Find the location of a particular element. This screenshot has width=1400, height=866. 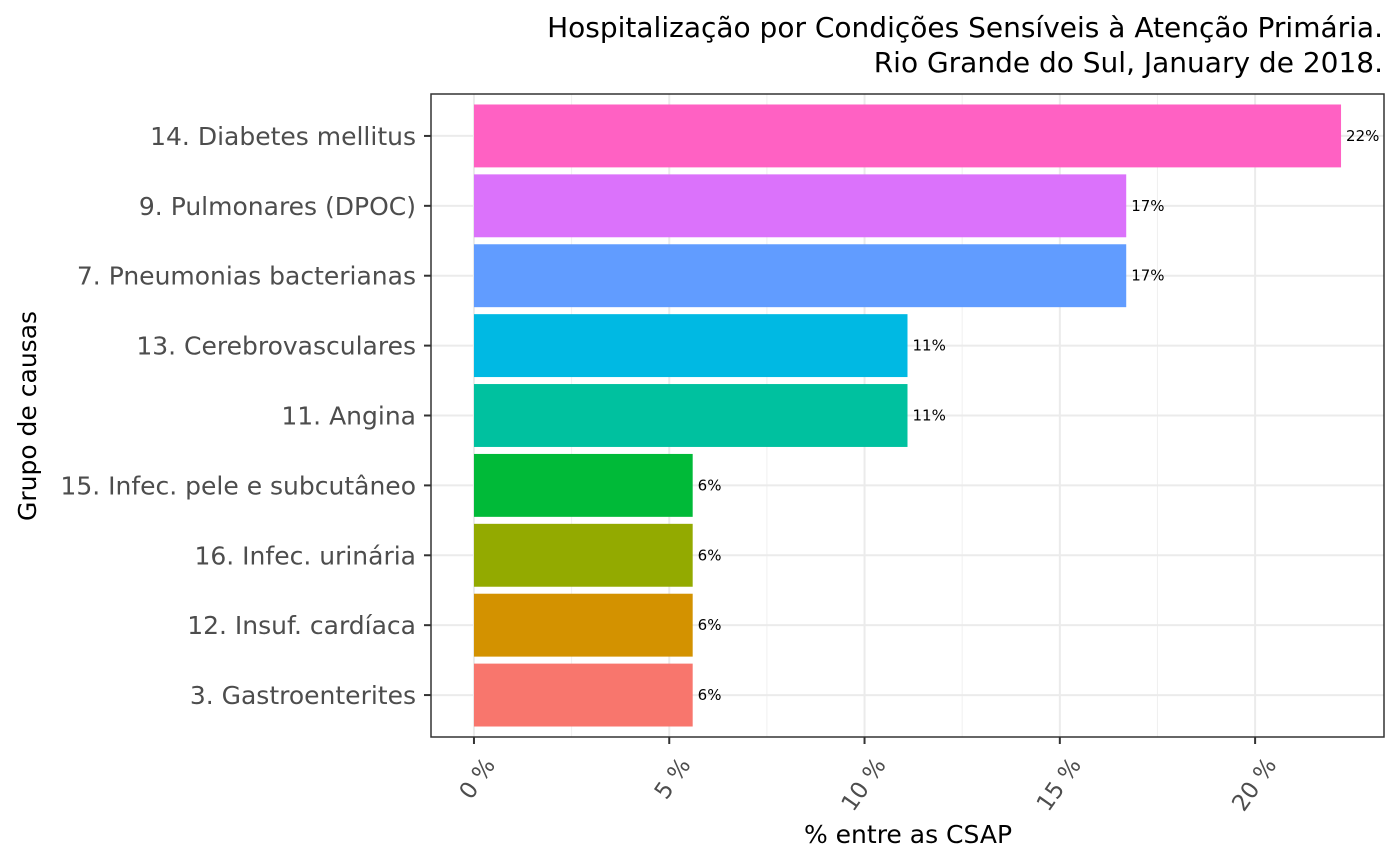

chart-title-line-2: Rio Grande do Sul, January de 2018. is located at coordinates (1128, 62).